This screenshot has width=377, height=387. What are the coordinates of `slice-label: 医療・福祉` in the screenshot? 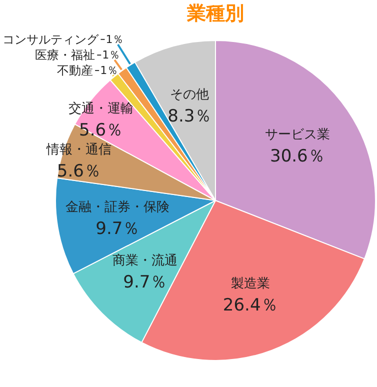 It's located at (65, 55).